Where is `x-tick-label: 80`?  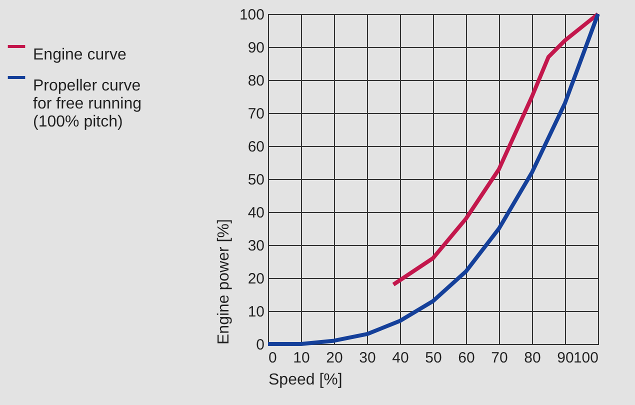
x-tick-label: 80 is located at coordinates (532, 358).